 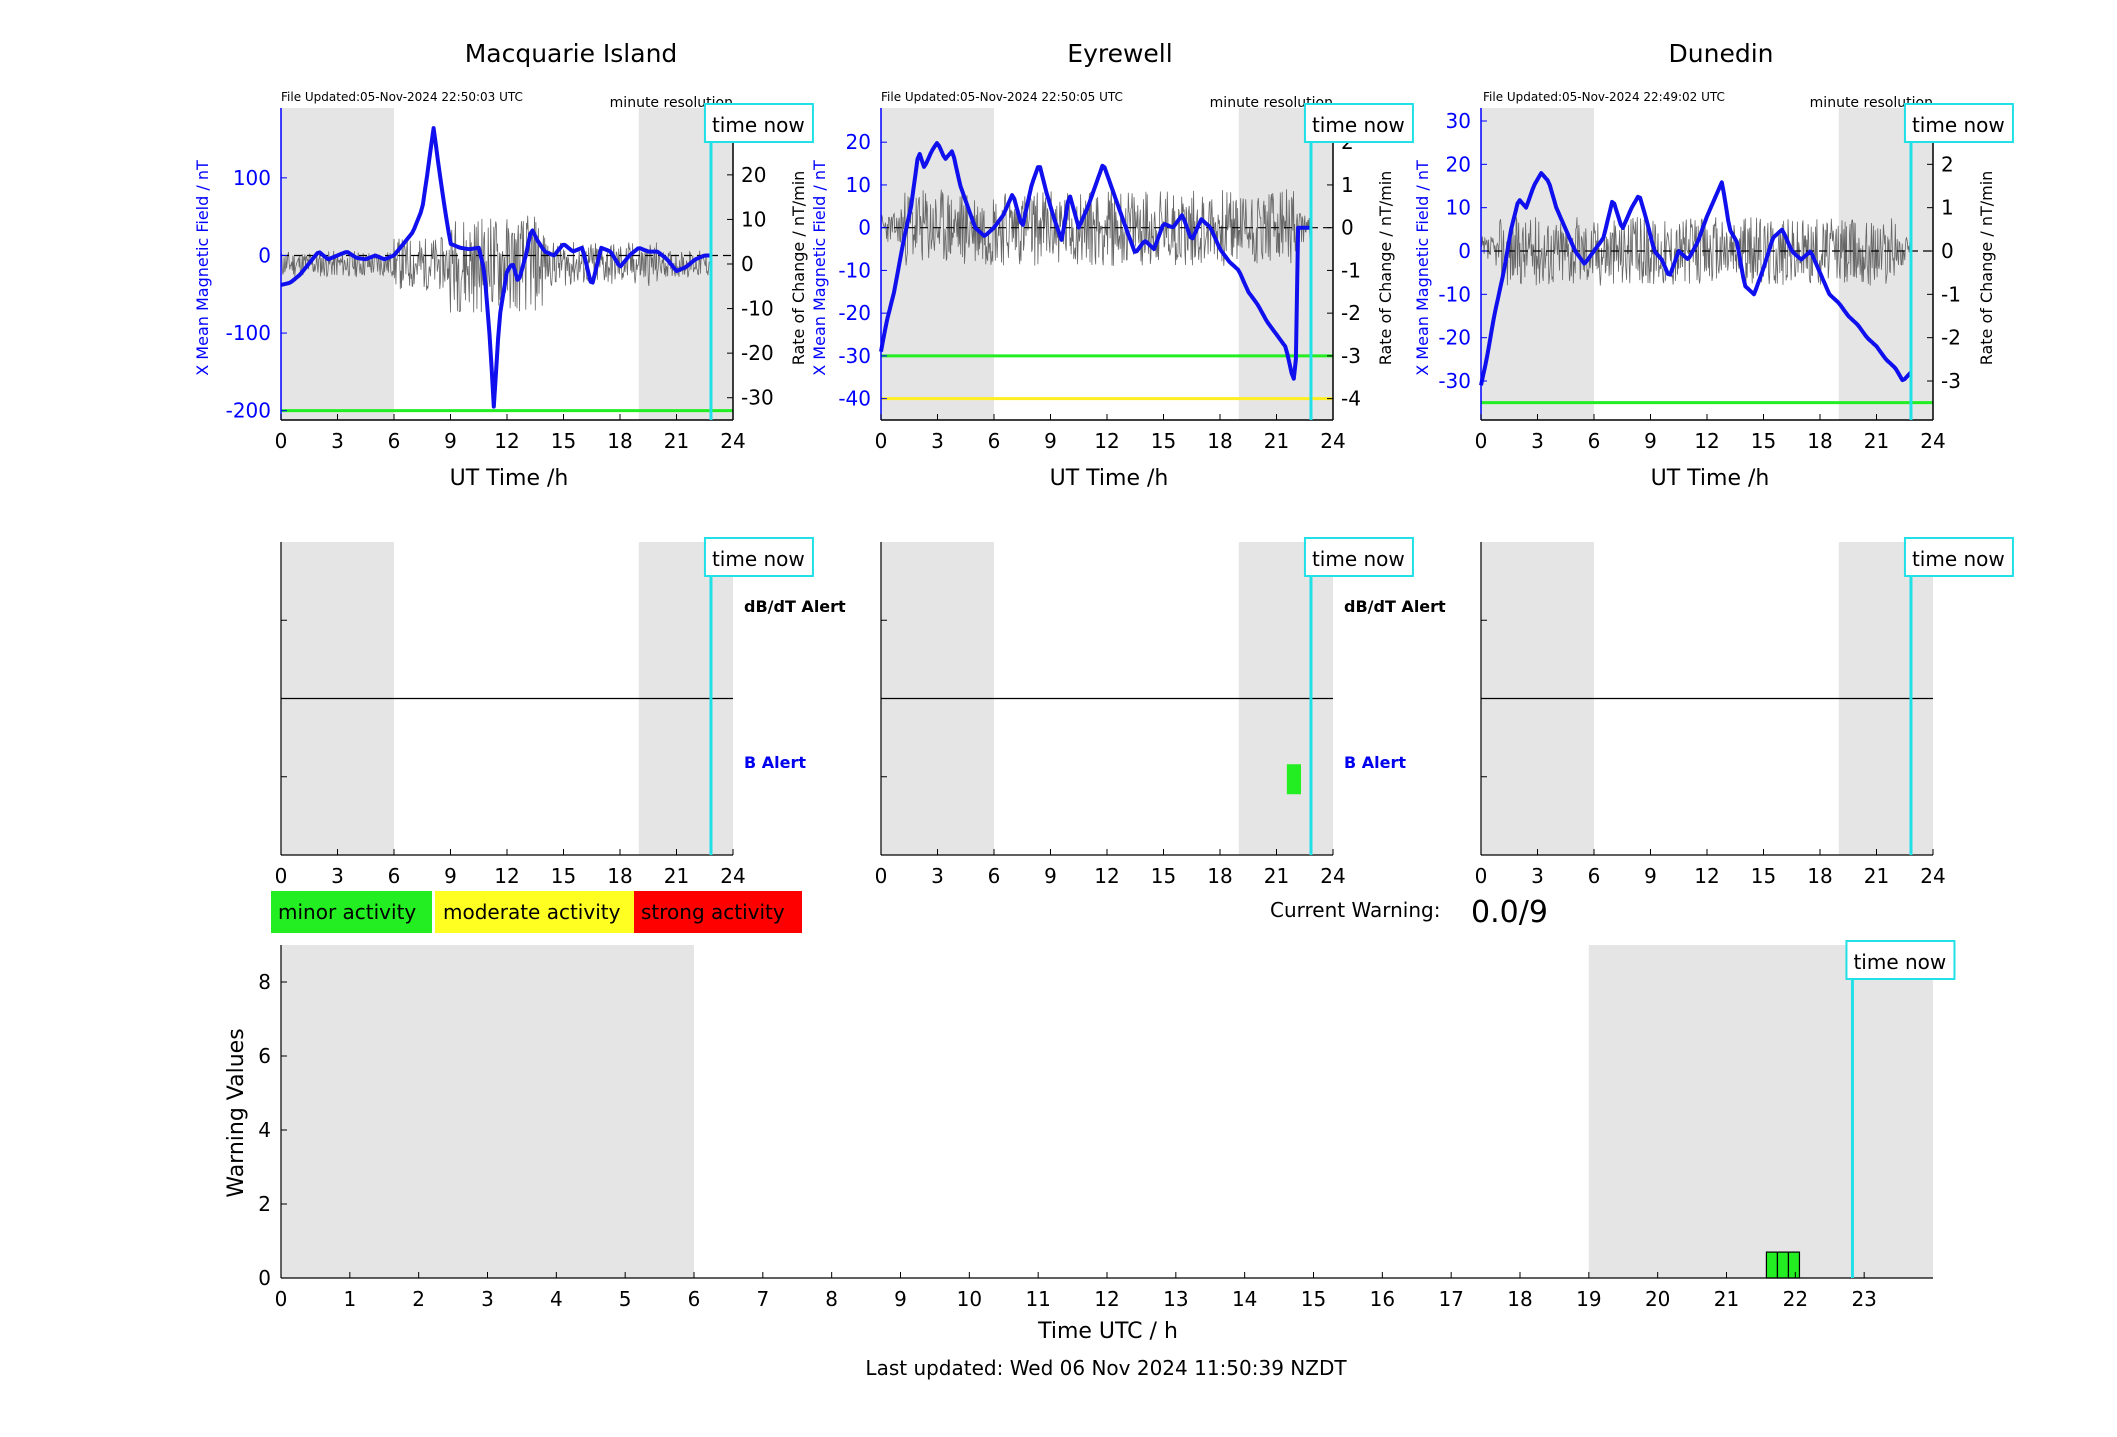 What do you see at coordinates (1604, 97) in the screenshot?
I see `file-updated-text: File Updated:05-Nov-2024 22:49:02 UTC` at bounding box center [1604, 97].